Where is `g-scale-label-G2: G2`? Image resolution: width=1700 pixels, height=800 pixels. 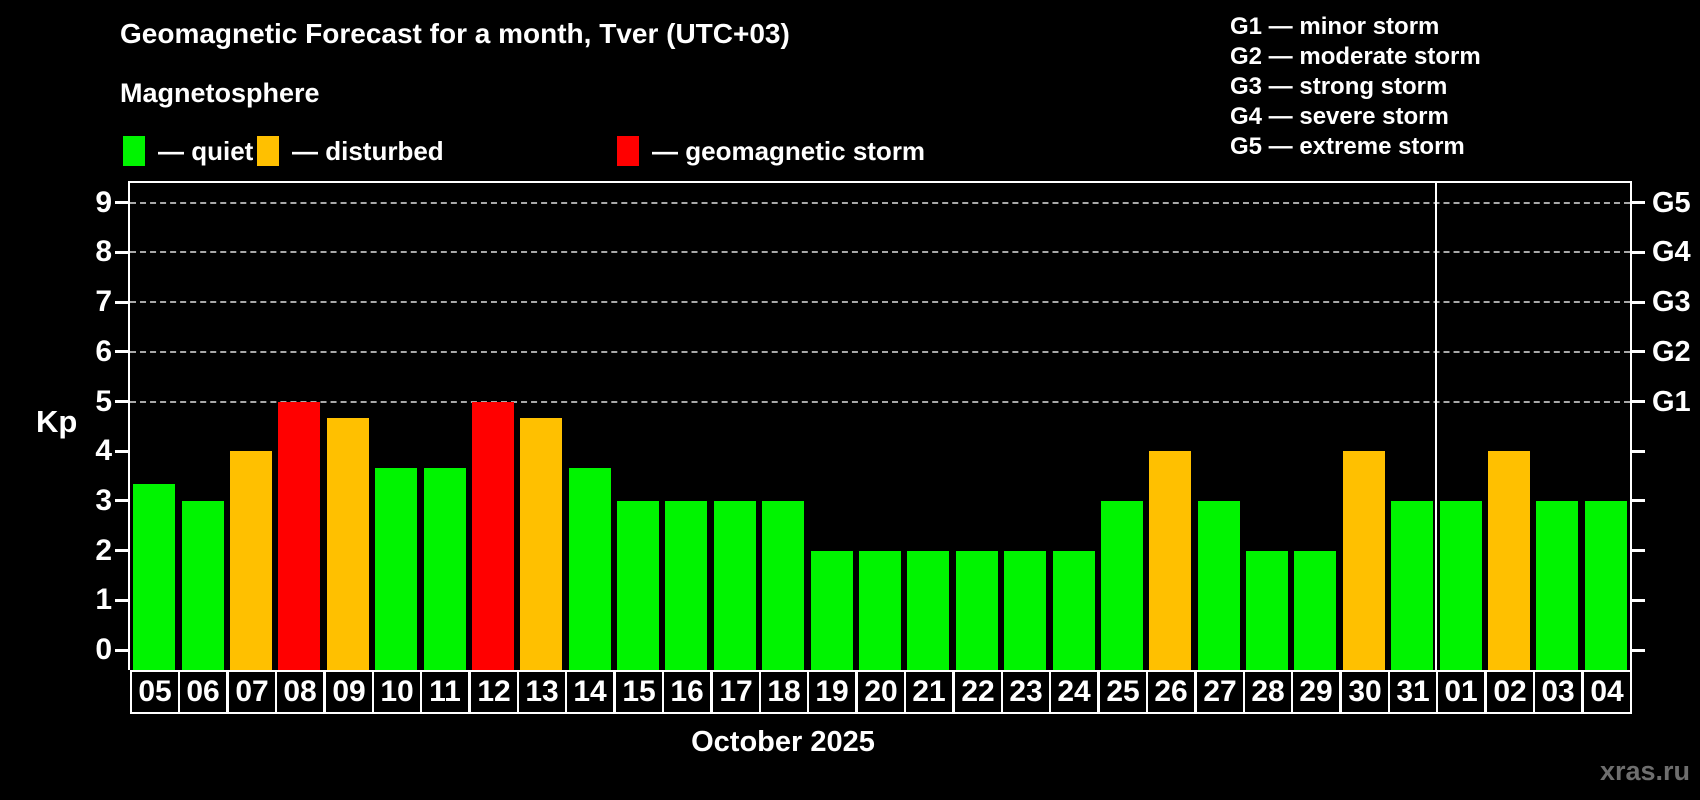 g-scale-label-G2: G2 is located at coordinates (1671, 352).